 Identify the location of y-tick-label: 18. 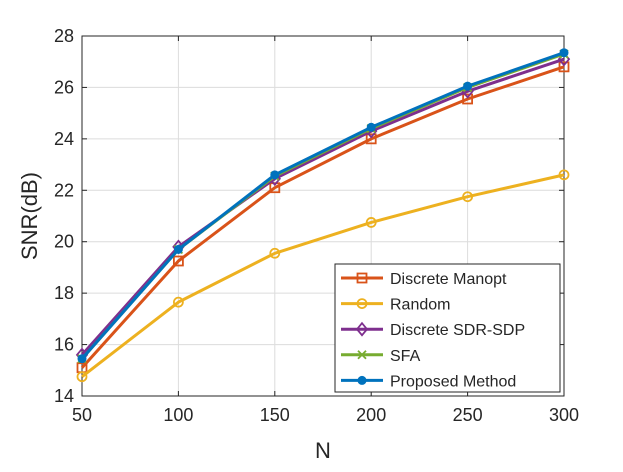
(64, 293).